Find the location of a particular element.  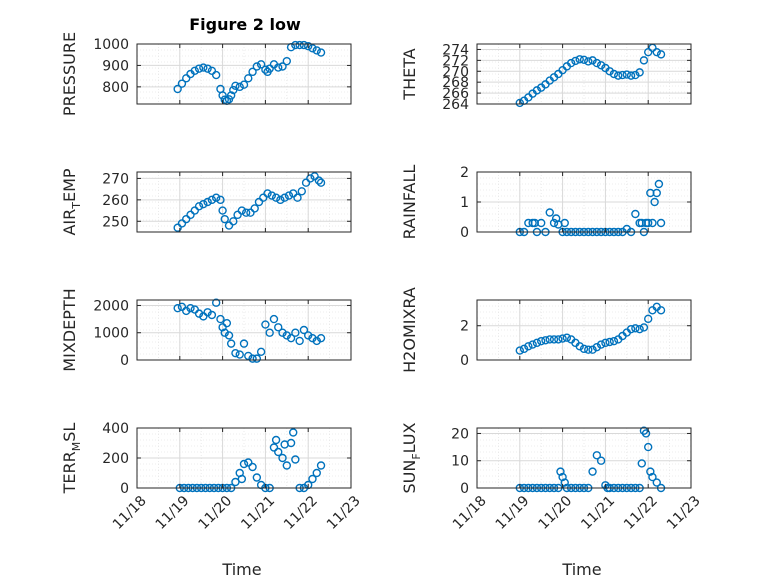

y-tick-label: 264 is located at coordinates (455, 105).